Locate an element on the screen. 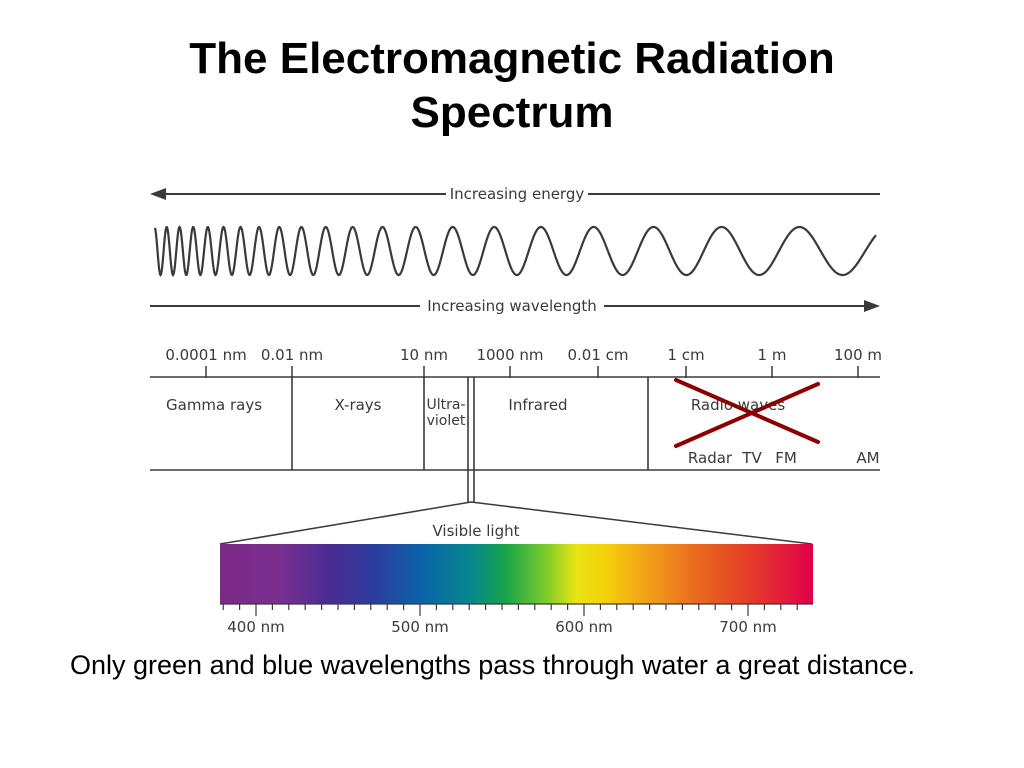 This screenshot has height=768, width=1024. increasing-energy-label: Increasing energy is located at coordinates (517, 194).